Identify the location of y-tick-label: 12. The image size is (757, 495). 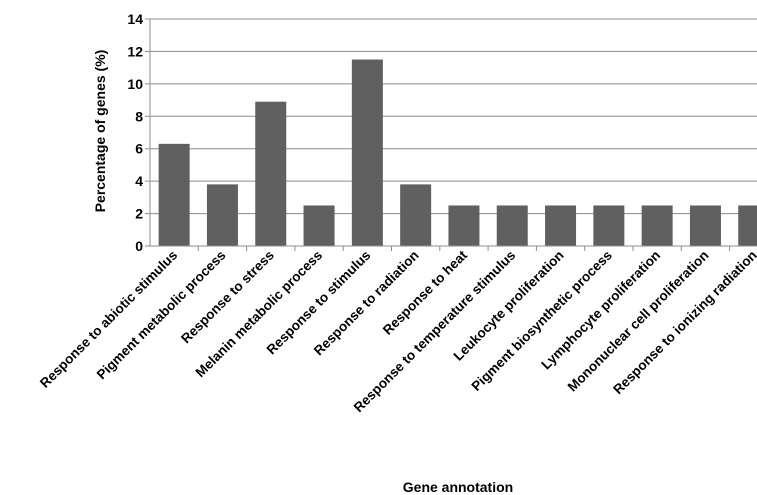
(135, 51).